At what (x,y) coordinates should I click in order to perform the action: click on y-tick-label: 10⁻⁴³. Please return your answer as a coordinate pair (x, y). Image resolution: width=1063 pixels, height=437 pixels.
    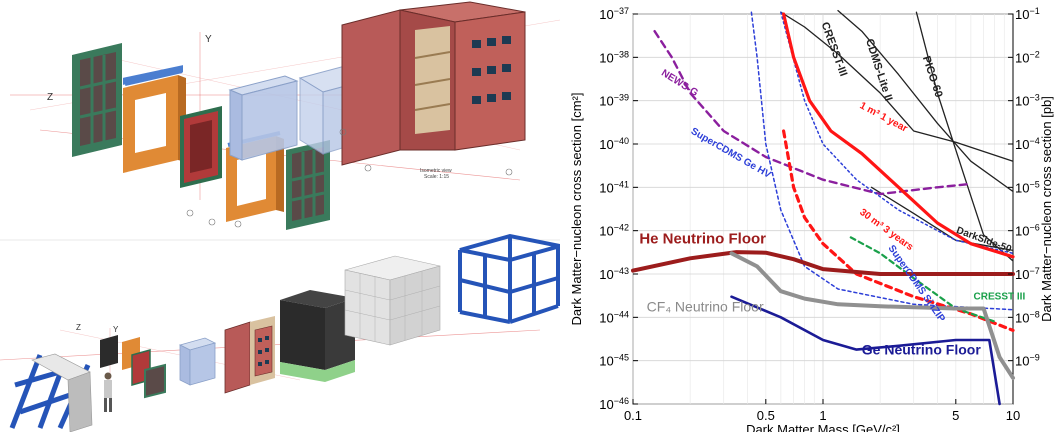
    Looking at the image, I should click on (614, 274).